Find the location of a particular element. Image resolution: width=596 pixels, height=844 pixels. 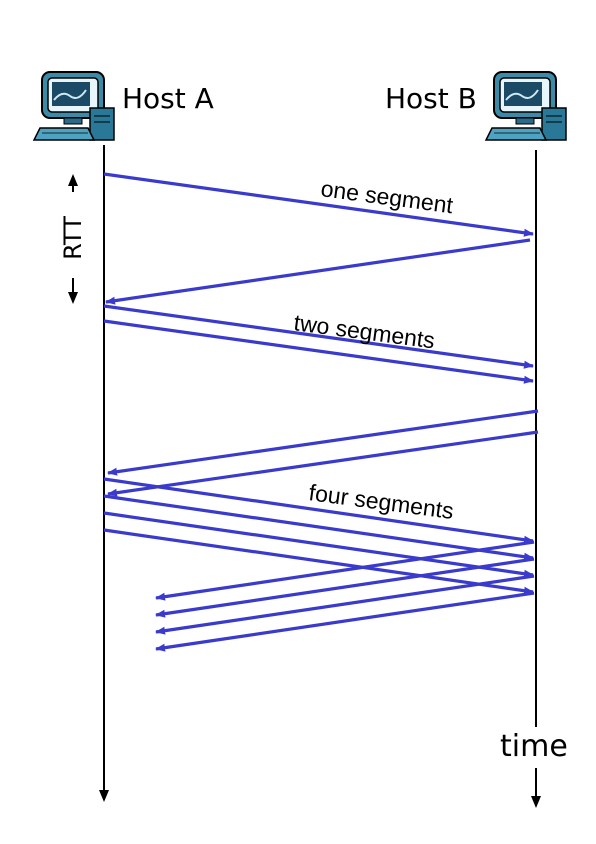

host-a-computer-icon is located at coordinates (74, 106).